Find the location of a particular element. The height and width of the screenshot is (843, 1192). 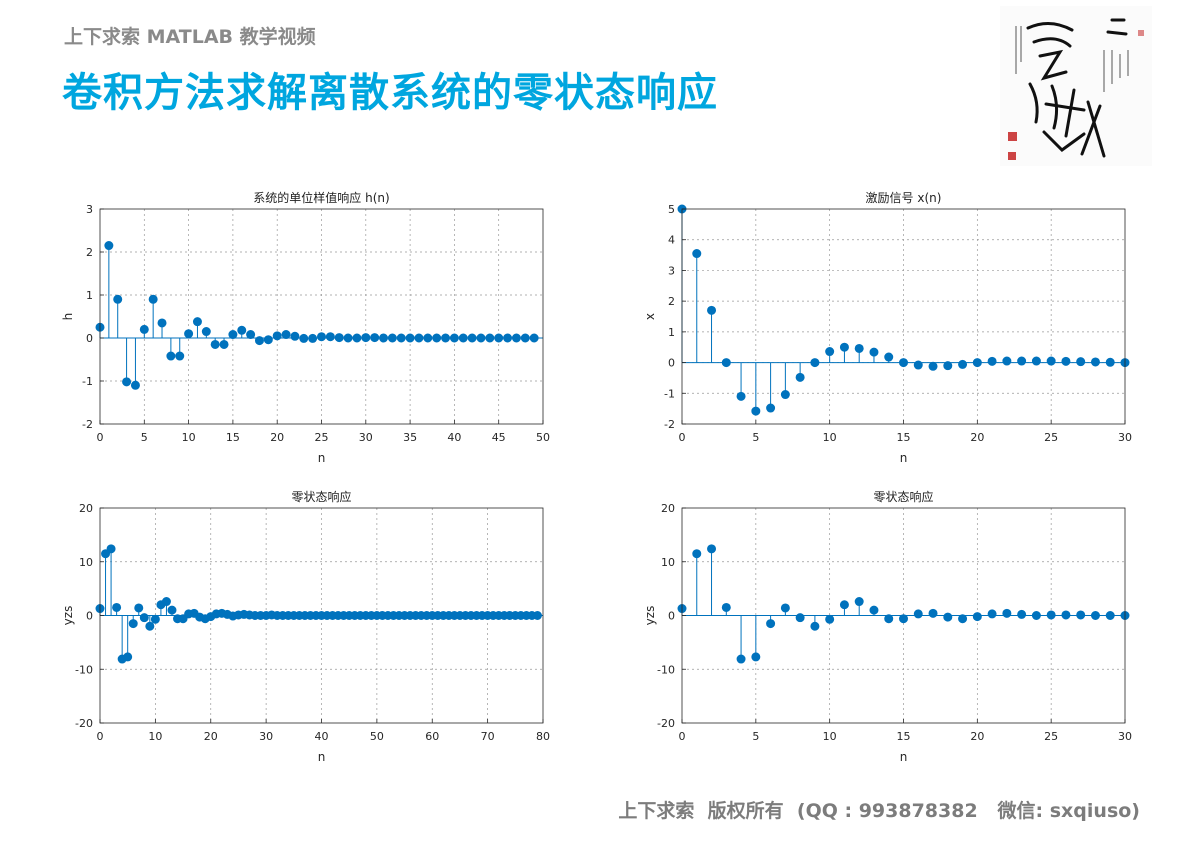

y-tick-label: 20 is located at coordinates (86, 508).